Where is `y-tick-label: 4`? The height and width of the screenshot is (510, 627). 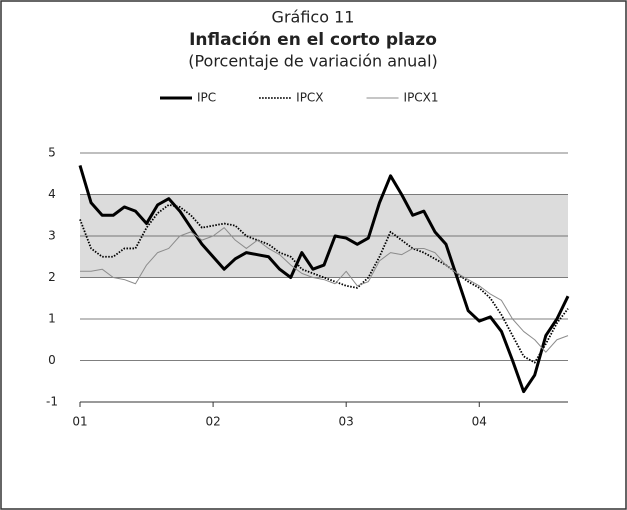
y-tick-label: 4 is located at coordinates (52, 194).